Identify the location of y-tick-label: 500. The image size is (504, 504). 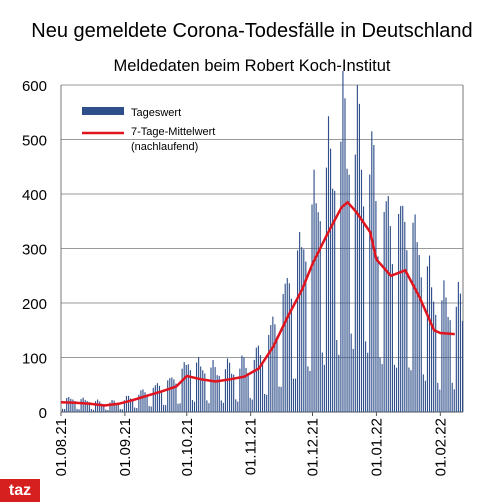
(34, 141).